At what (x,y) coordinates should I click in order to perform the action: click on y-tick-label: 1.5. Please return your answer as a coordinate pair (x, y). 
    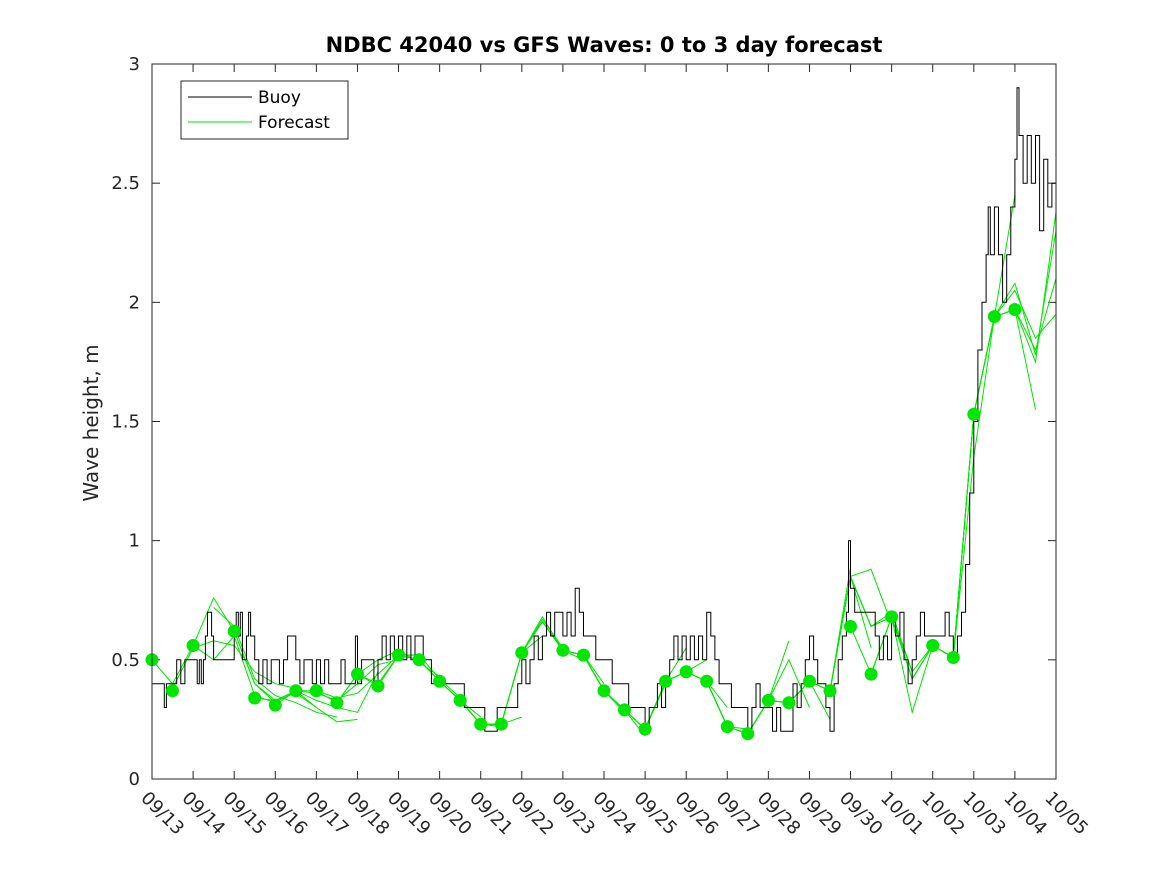
    Looking at the image, I should click on (125, 422).